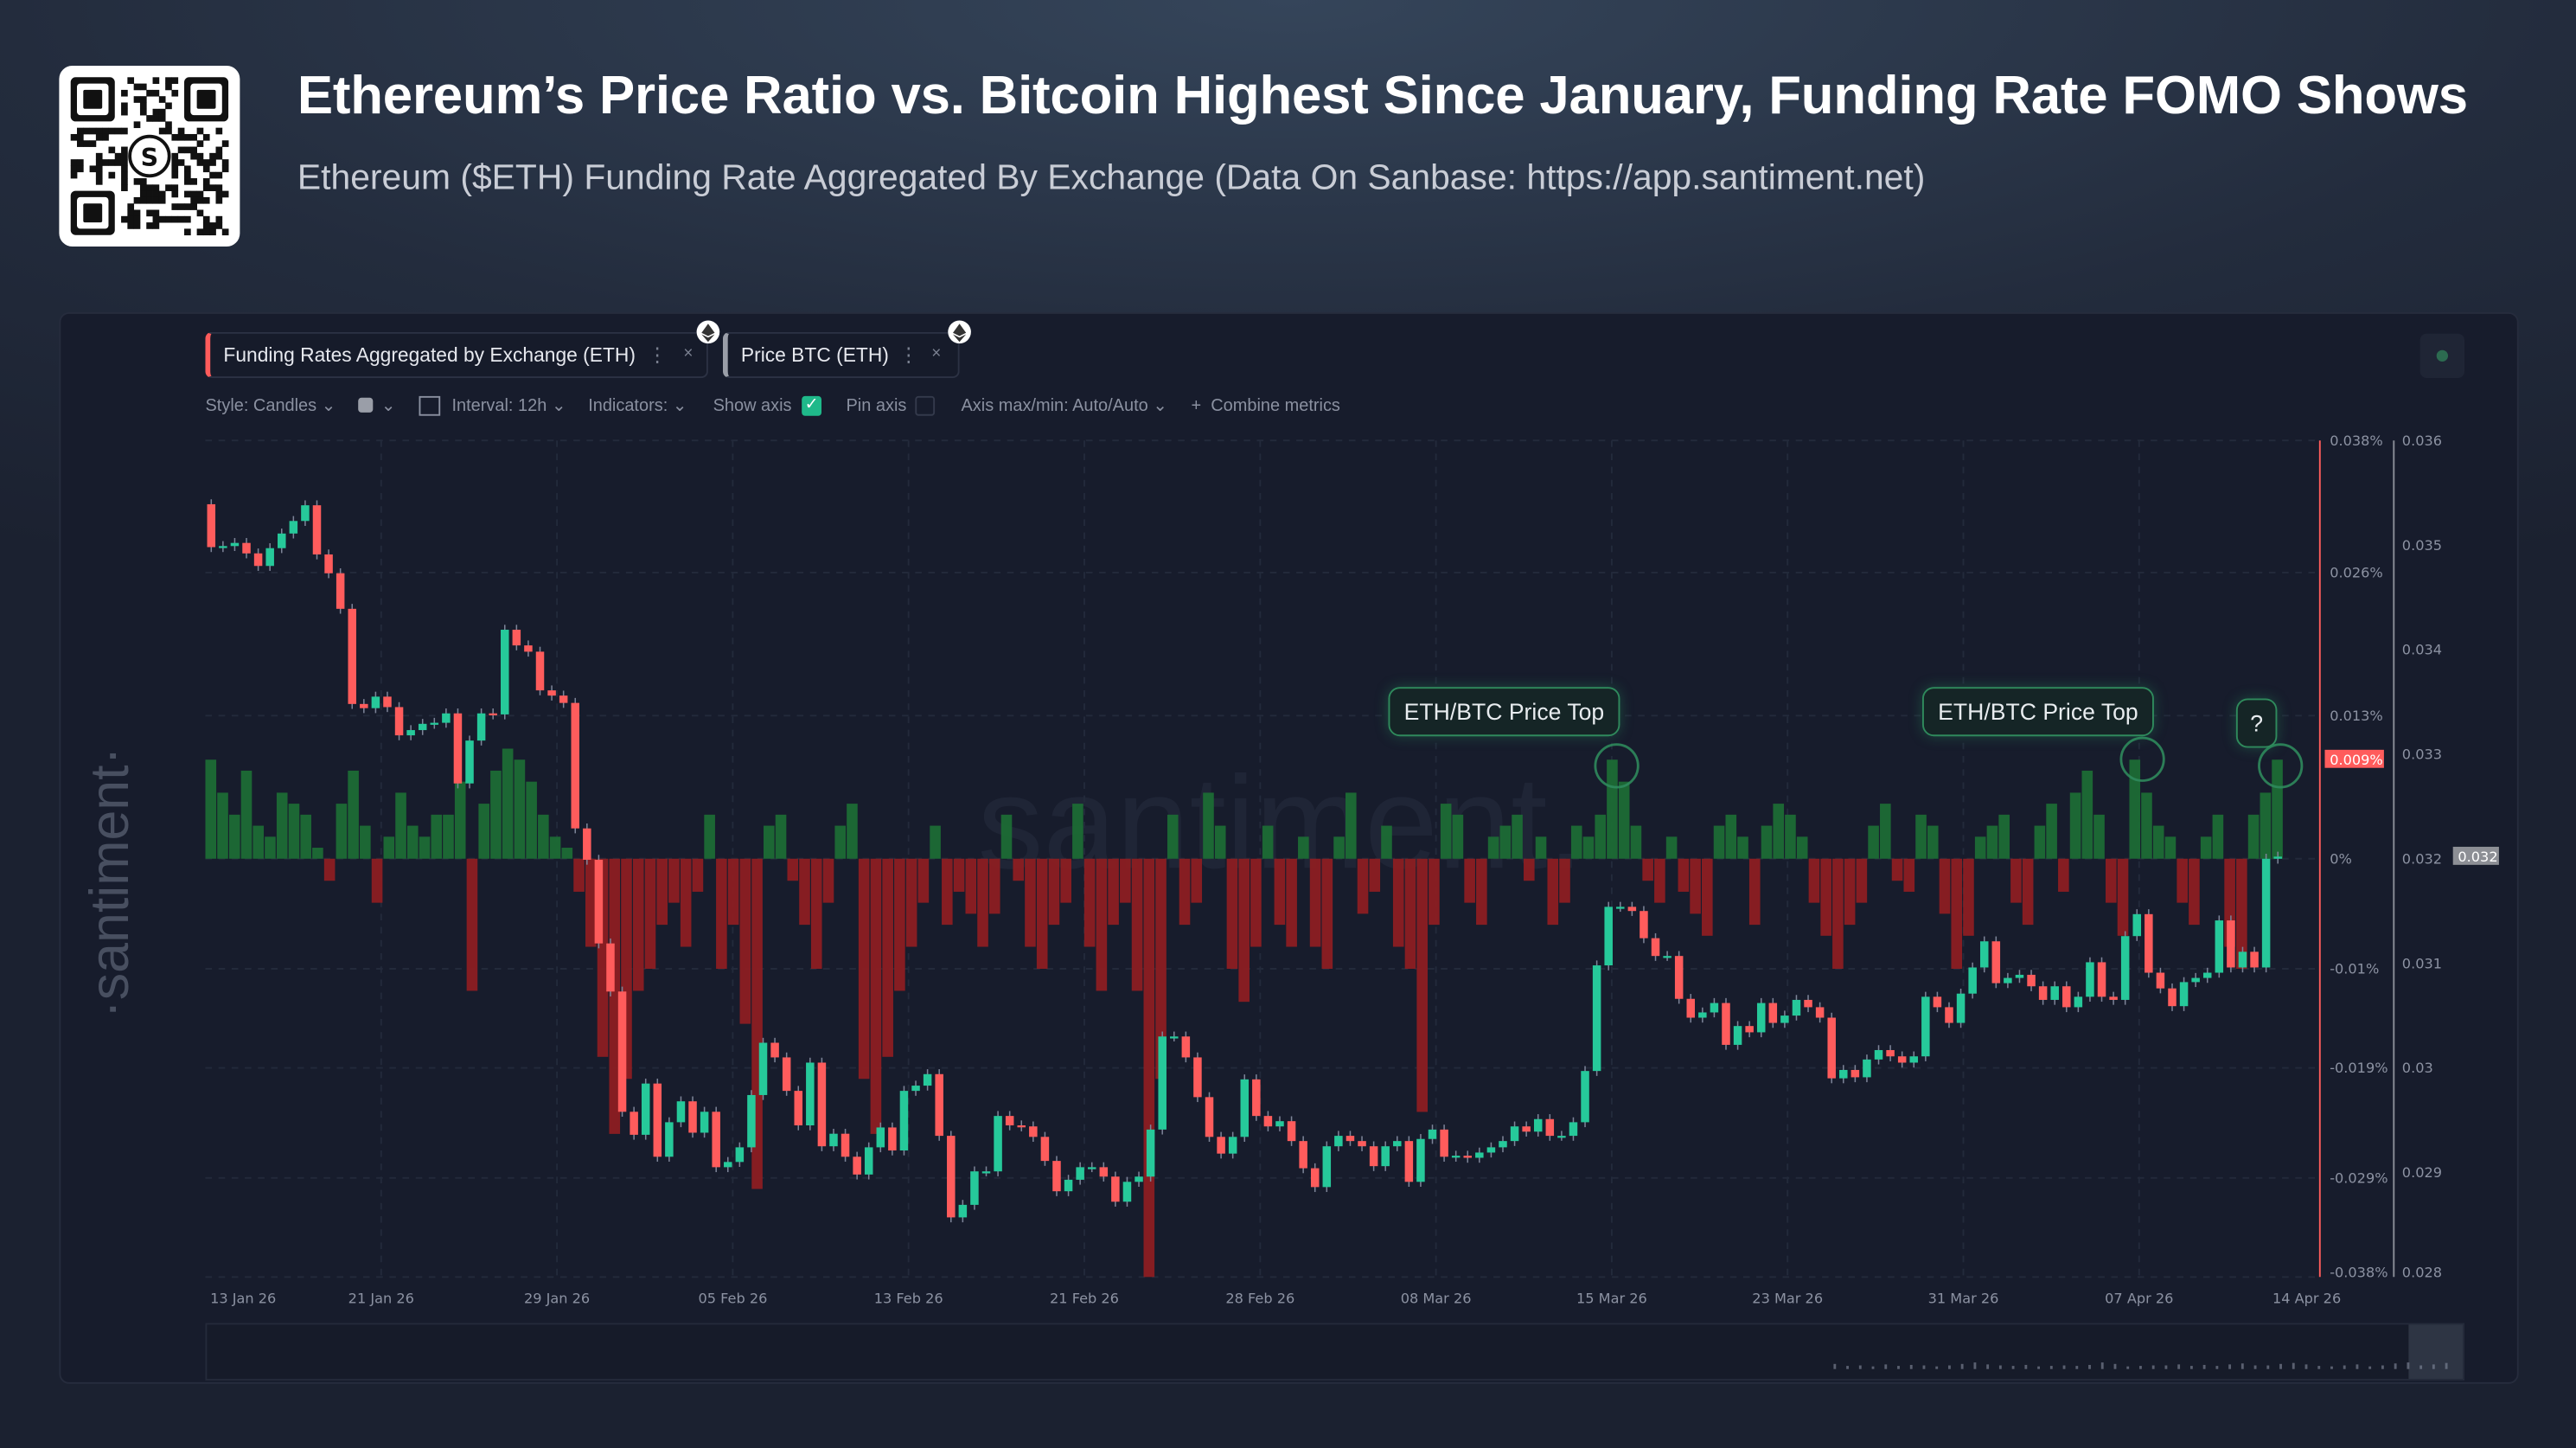  I want to click on style-dropdown: Style: Candles ⌄, so click(271, 405).